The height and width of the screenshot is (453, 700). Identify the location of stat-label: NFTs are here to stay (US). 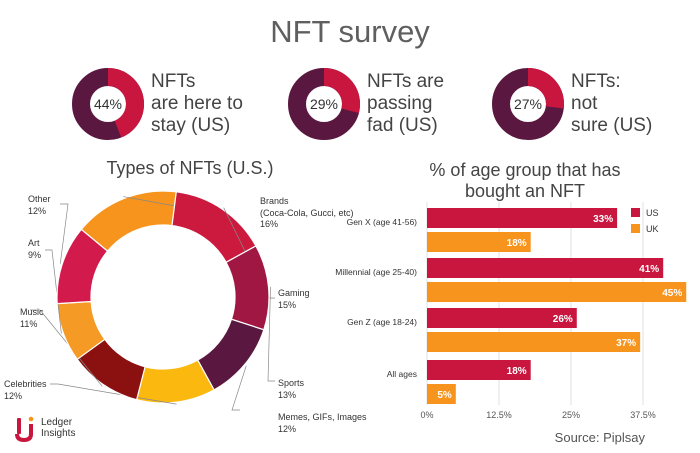
(216, 104).